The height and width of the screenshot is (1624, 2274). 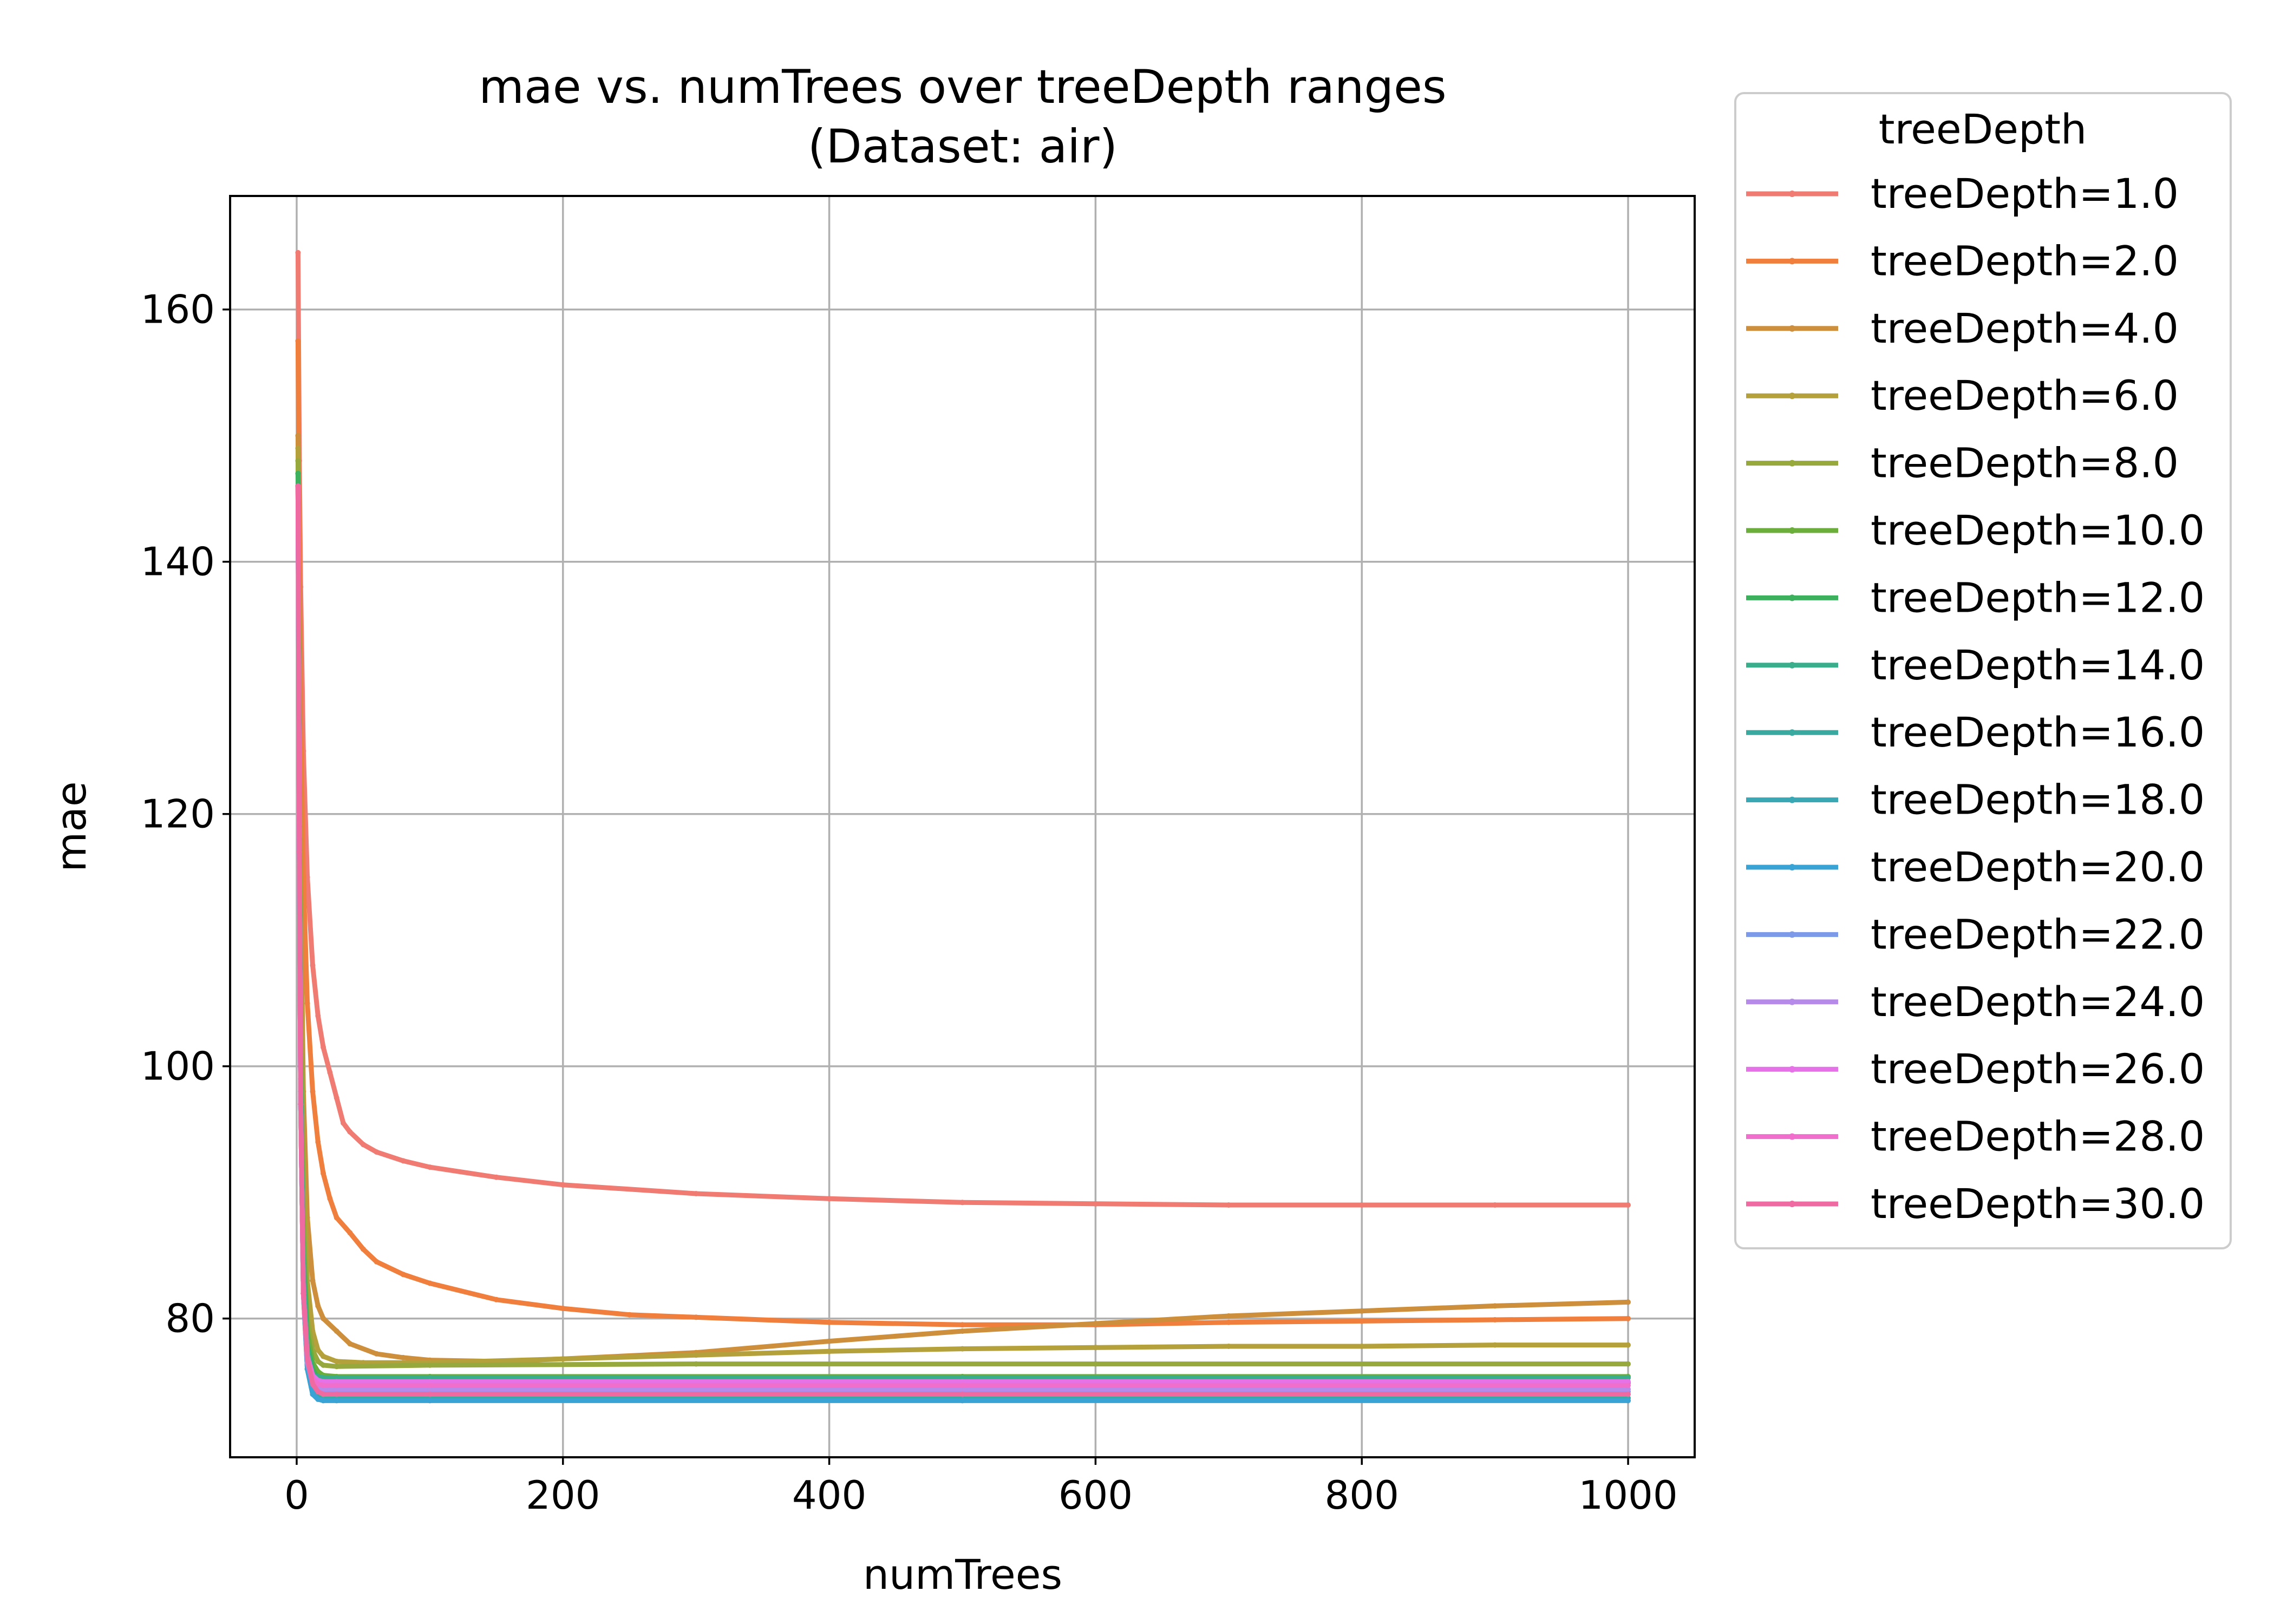 I want to click on legend-item: treeDepth=4.0, so click(x=1963, y=328).